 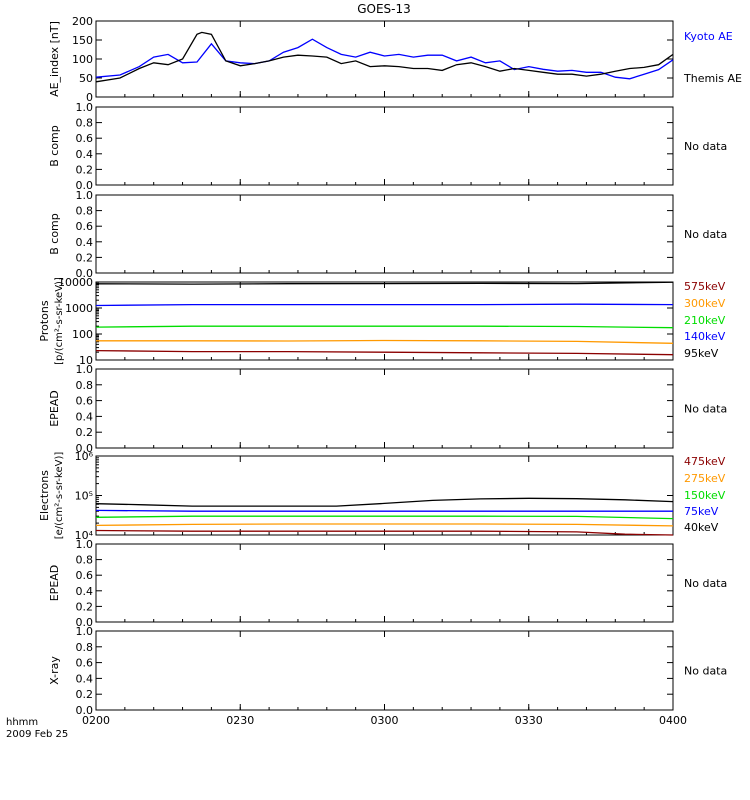 What do you see at coordinates (384, 327) in the screenshot?
I see `series-line-210kev` at bounding box center [384, 327].